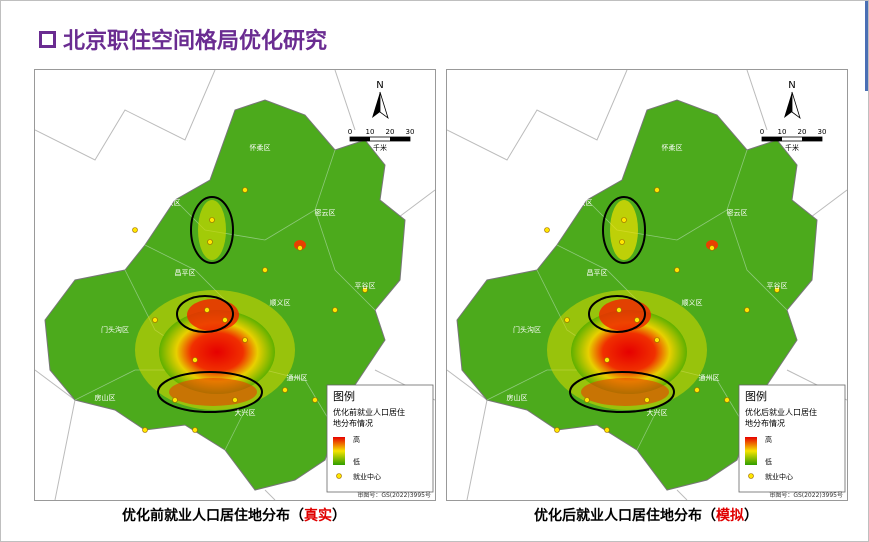  I want to click on legend-description: 优化前就业人口居住地分布情况, so click(369, 417).